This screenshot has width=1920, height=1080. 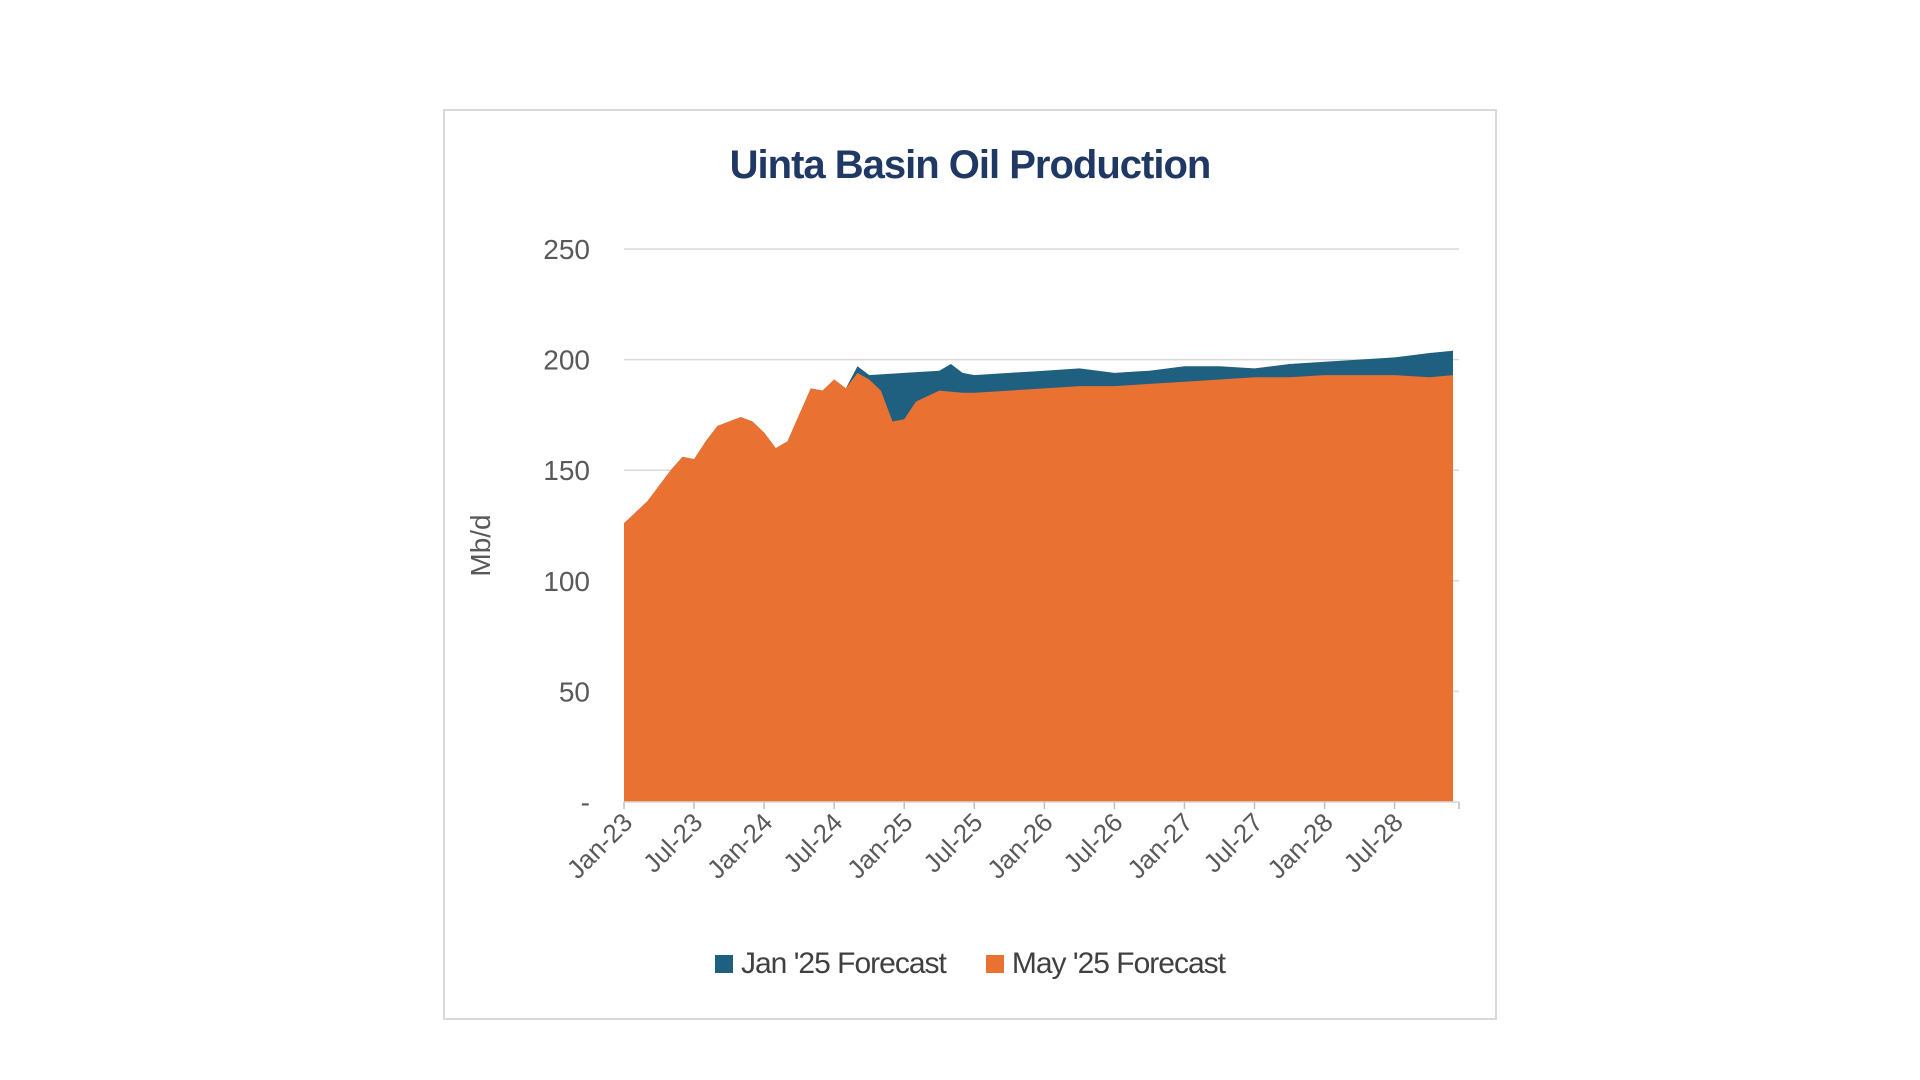 I want to click on x-tick-label: Jan-27, so click(x=1159, y=845).